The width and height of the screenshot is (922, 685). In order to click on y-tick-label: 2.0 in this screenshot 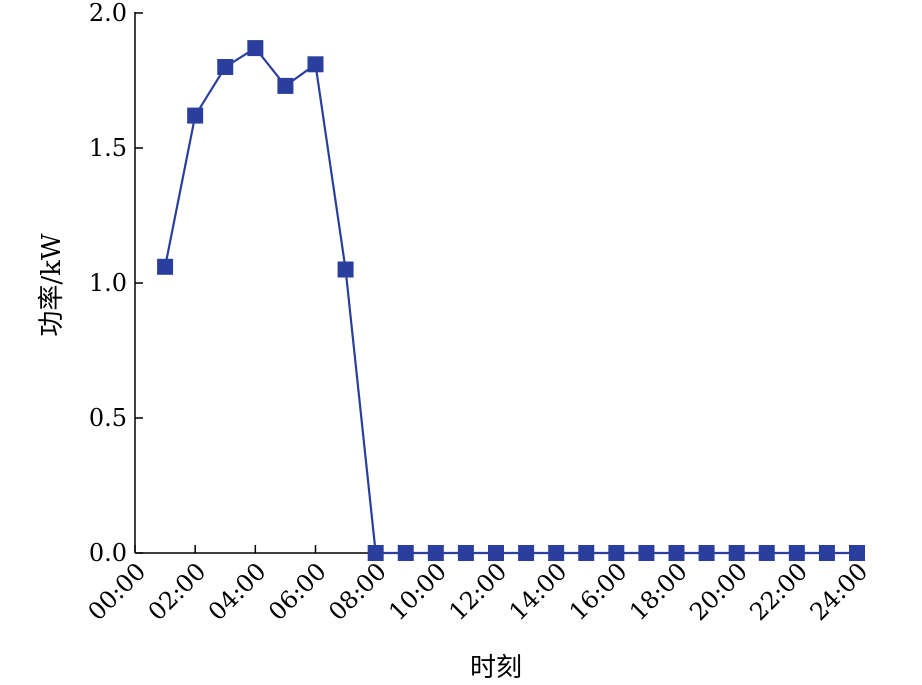, I will do `click(108, 13)`.